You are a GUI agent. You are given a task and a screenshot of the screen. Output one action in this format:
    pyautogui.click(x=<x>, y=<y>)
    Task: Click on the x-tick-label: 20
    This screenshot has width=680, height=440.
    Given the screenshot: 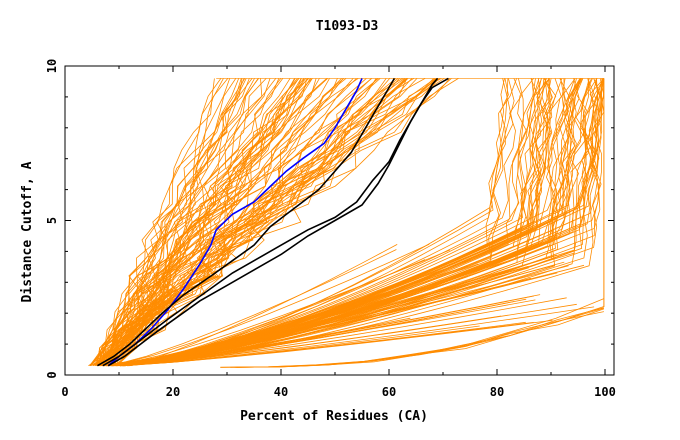 What is the action you would take?
    pyautogui.click(x=173, y=392)
    